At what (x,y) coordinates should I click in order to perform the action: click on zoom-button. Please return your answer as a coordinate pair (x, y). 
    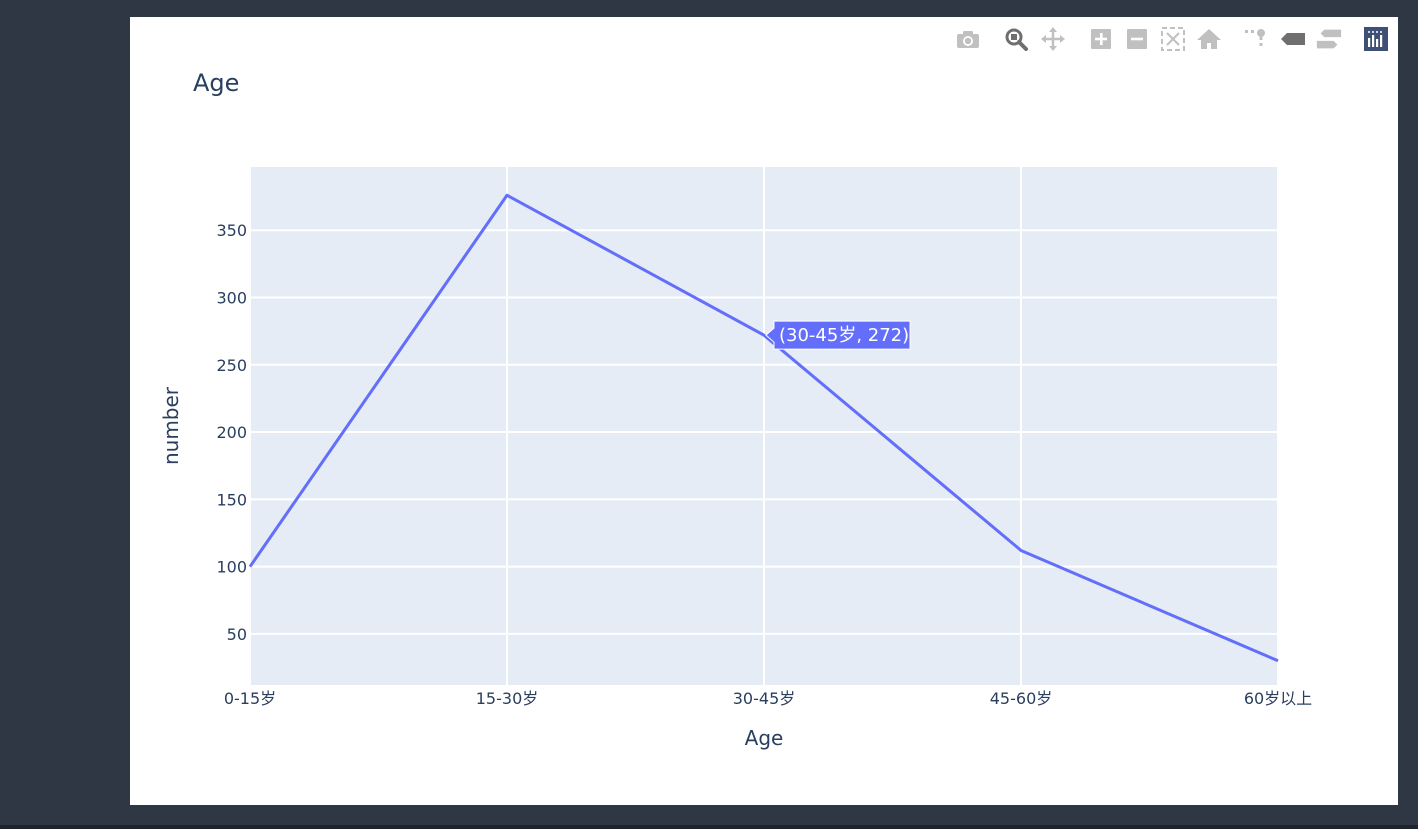
    Looking at the image, I should click on (1017, 39).